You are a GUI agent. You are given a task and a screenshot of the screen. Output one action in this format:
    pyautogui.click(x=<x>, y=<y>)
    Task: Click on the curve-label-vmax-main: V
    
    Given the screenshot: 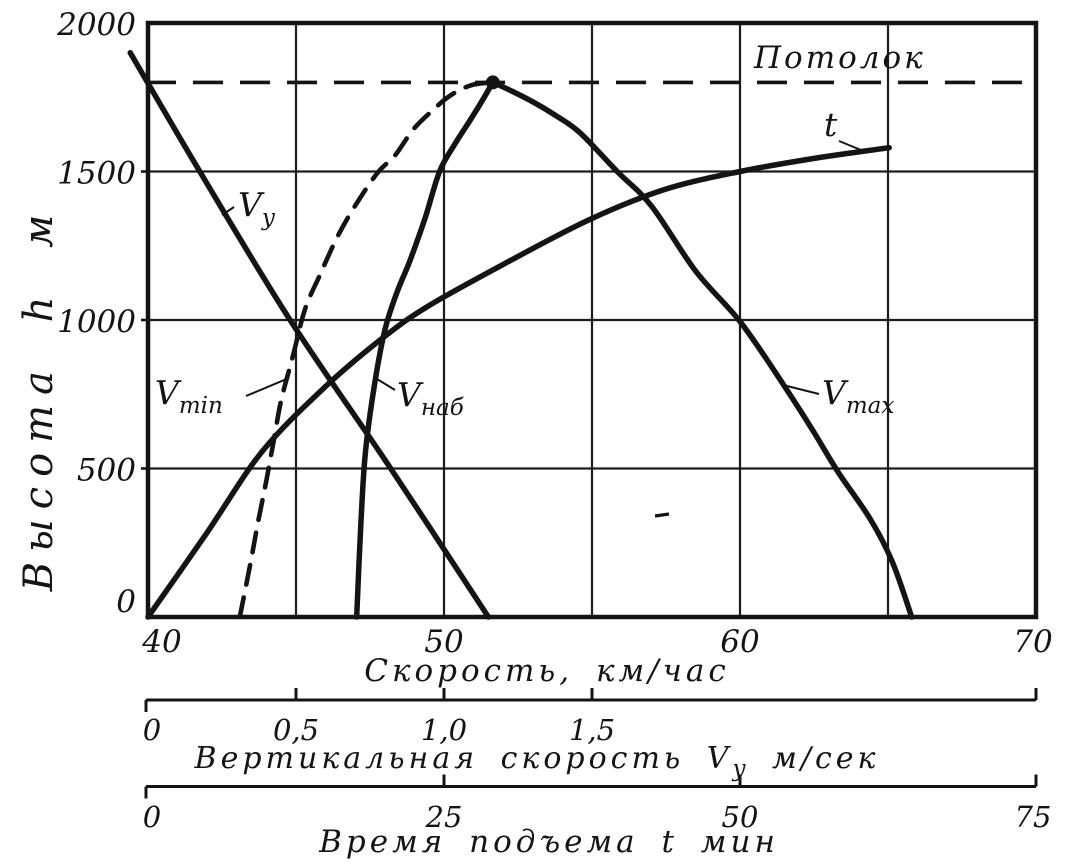 What is the action you would take?
    pyautogui.click(x=835, y=392)
    